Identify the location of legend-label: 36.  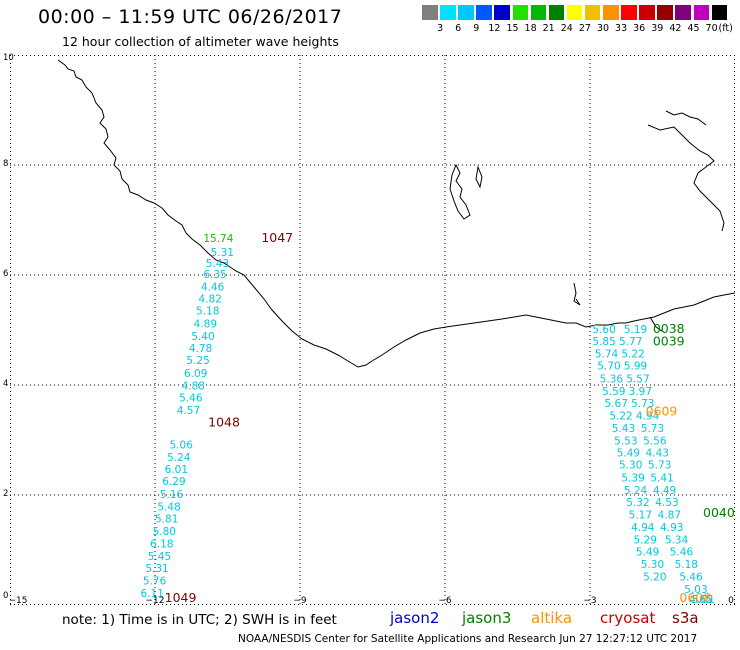
(639, 28).